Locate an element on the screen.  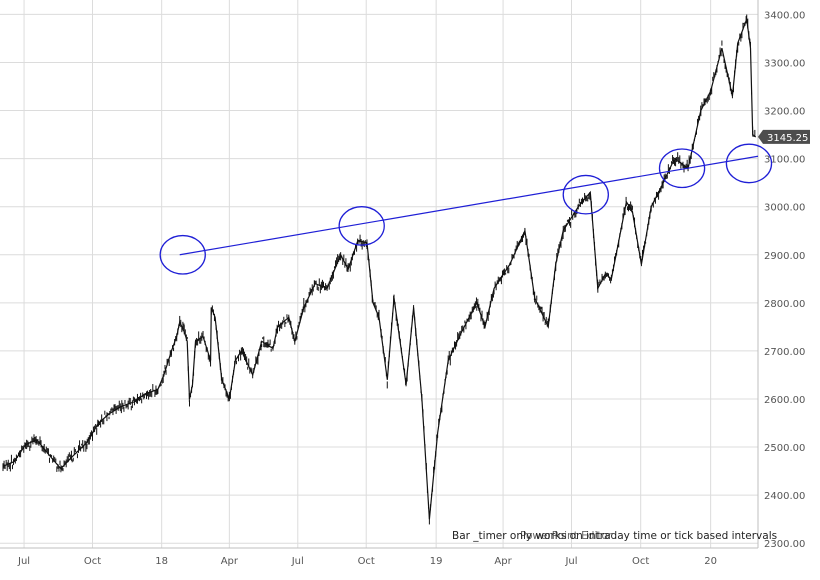
last-price-label: 3145.25 is located at coordinates (787, 138).